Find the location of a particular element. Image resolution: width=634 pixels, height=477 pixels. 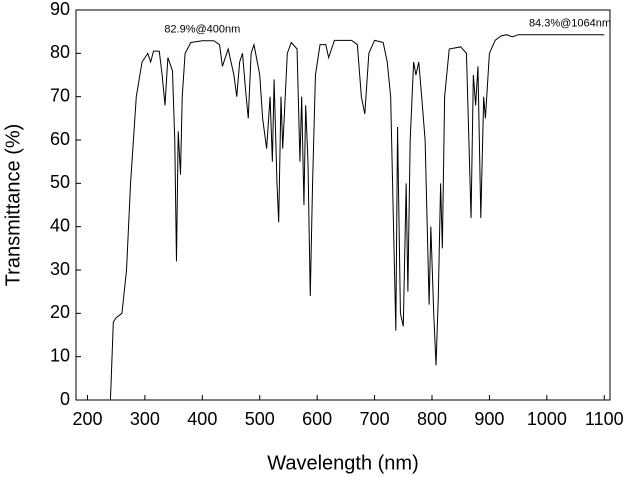

y-tick-label: 40 is located at coordinates (60, 225).